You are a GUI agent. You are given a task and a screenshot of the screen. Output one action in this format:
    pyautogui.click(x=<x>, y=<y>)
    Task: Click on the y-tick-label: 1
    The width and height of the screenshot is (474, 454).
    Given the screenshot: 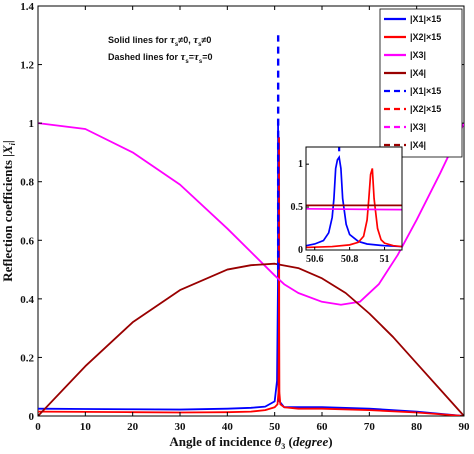 What is the action you would take?
    pyautogui.click(x=32, y=124)
    